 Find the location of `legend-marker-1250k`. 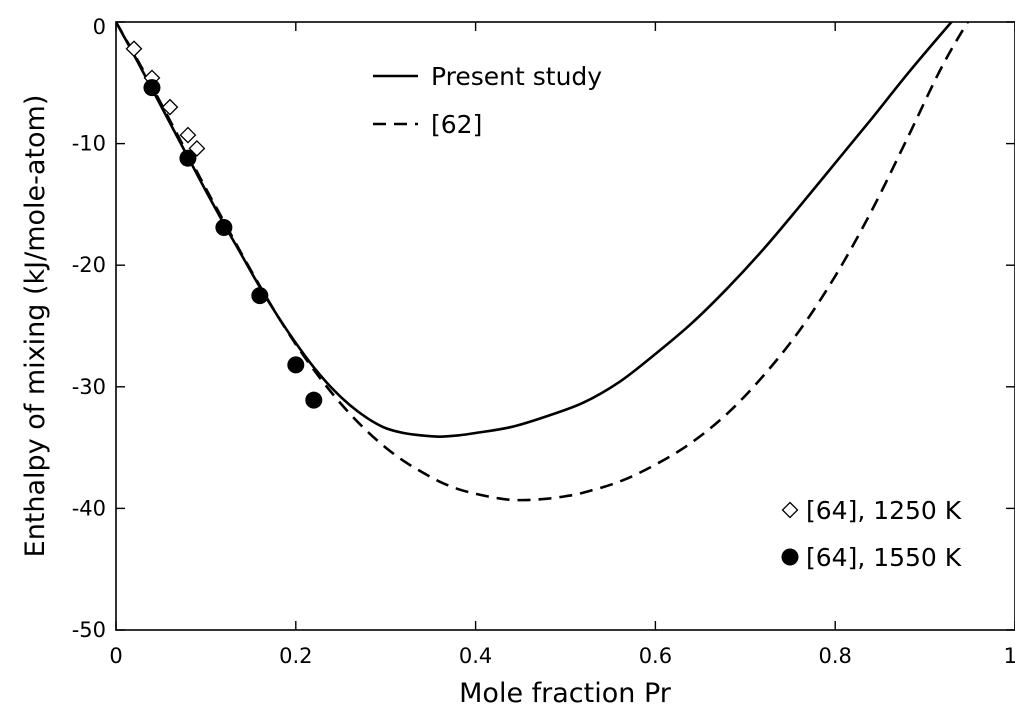

legend-marker-1250k is located at coordinates (790, 510).